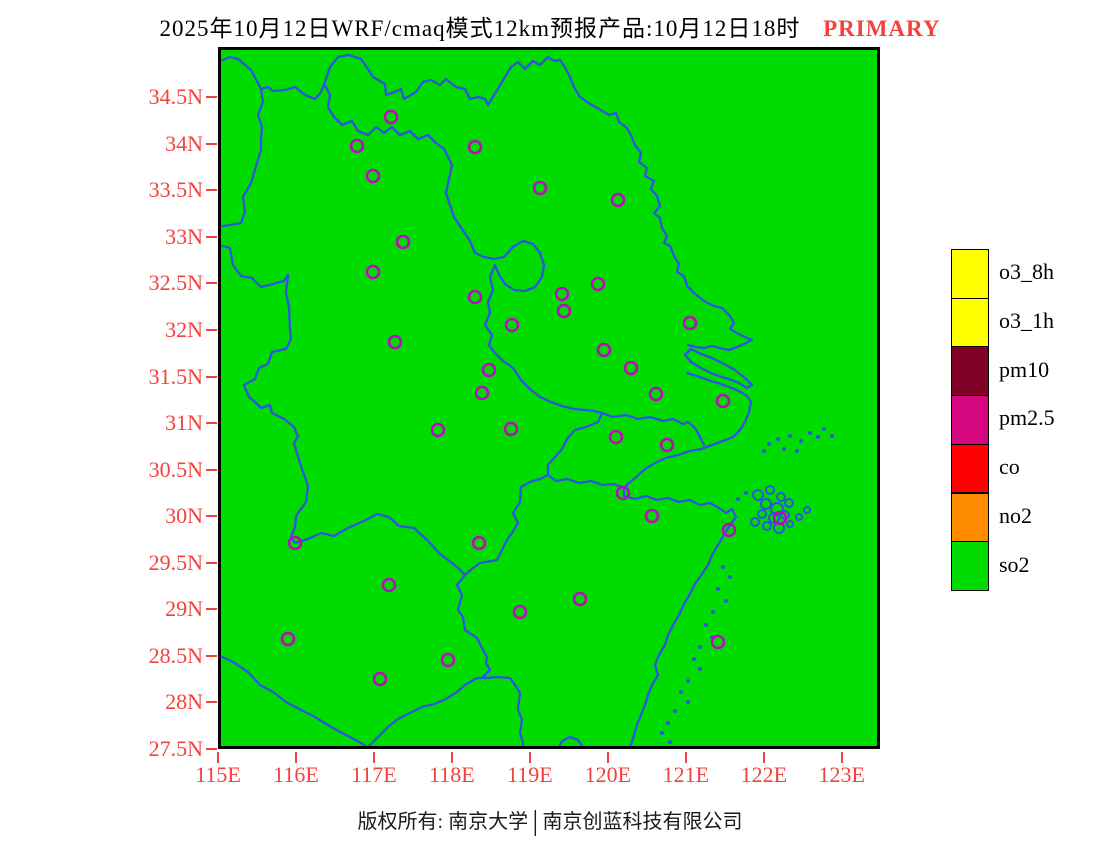  What do you see at coordinates (970, 420) in the screenshot?
I see `legend-swatch-pm2.5` at bounding box center [970, 420].